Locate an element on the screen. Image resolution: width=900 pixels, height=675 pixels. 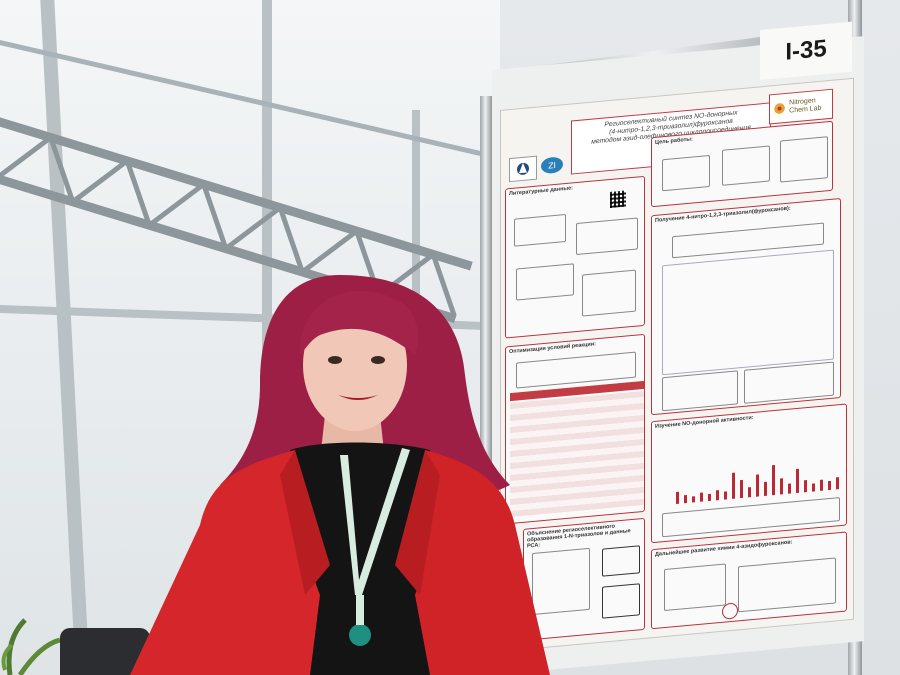
shirt is located at coordinates (365, 558).